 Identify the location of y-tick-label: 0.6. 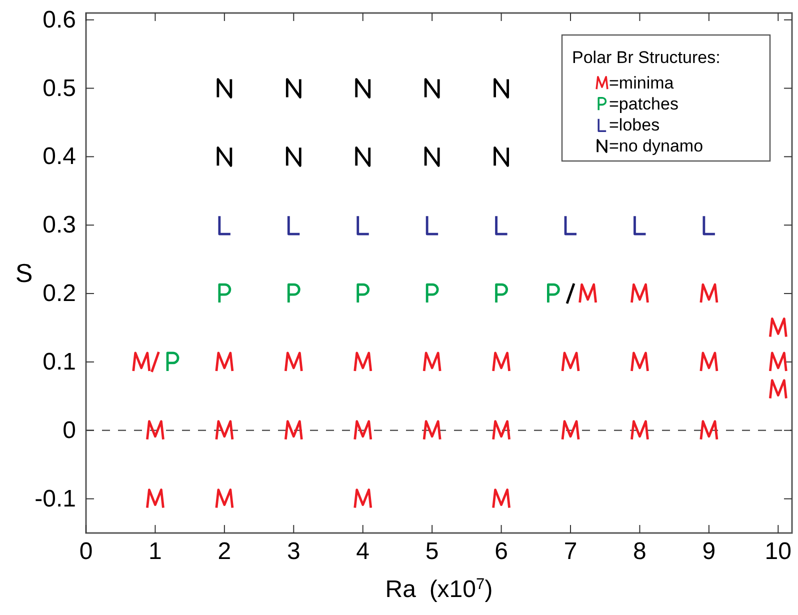
(59, 20).